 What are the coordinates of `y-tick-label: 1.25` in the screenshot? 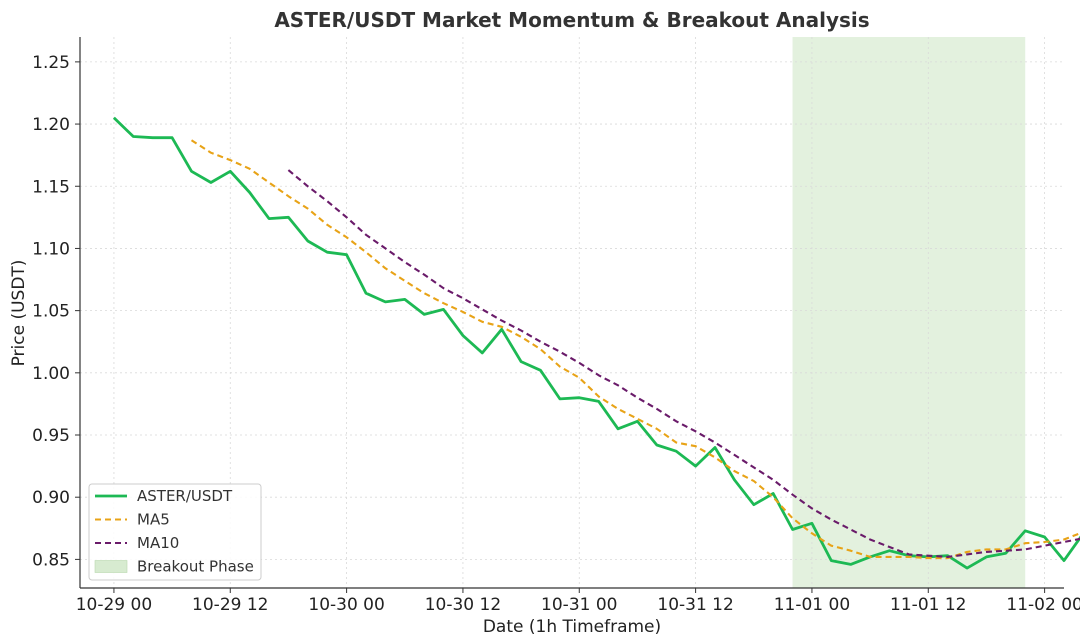 It's located at (51, 63).